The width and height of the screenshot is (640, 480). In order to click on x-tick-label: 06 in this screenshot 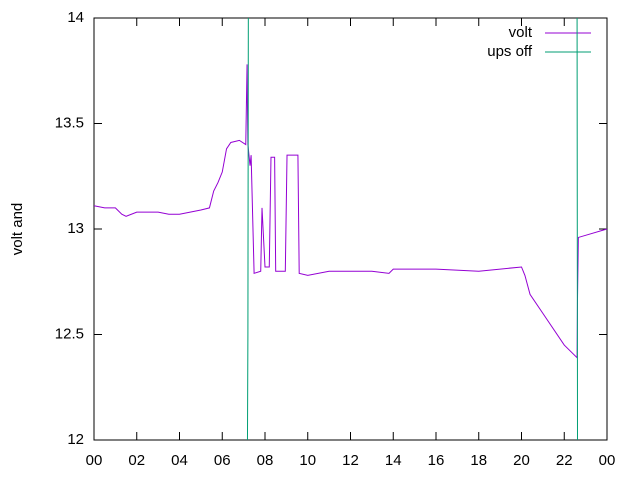, I will do `click(222, 460)`.